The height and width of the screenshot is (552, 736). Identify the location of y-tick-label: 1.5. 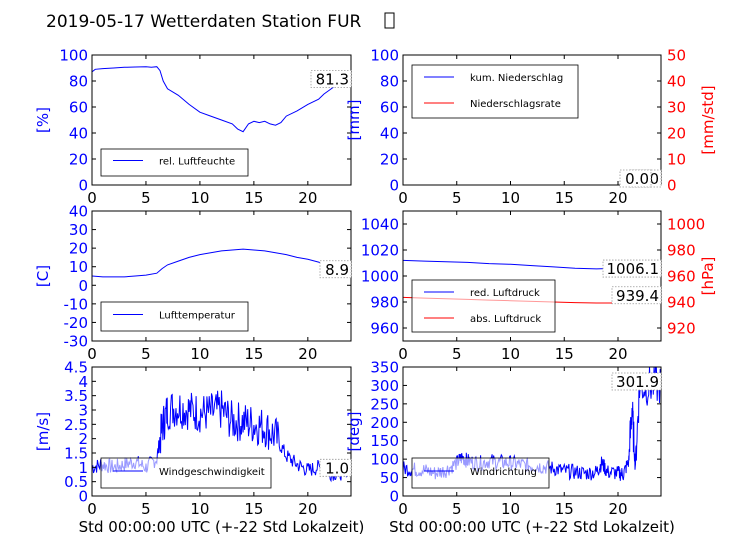
(76, 454).